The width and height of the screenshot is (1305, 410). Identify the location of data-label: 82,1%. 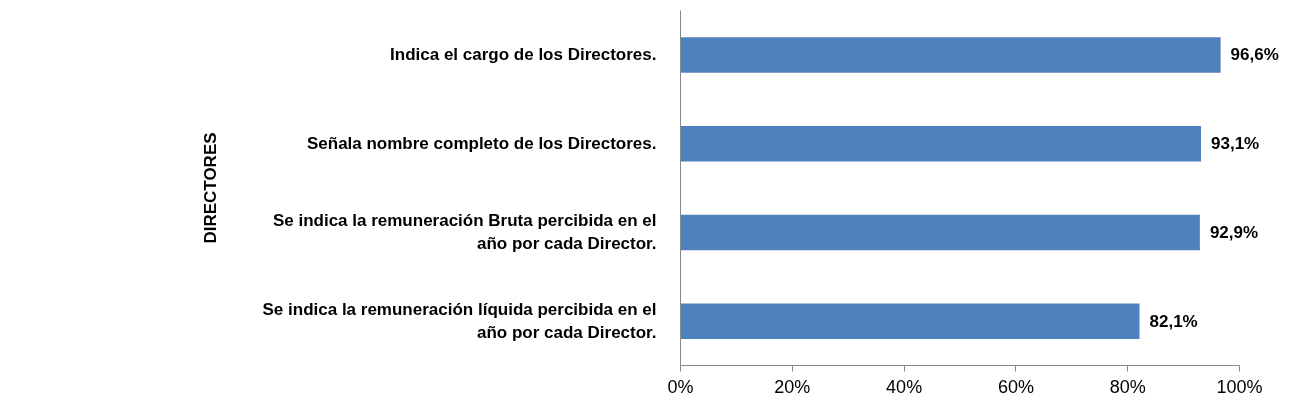
(1173, 321).